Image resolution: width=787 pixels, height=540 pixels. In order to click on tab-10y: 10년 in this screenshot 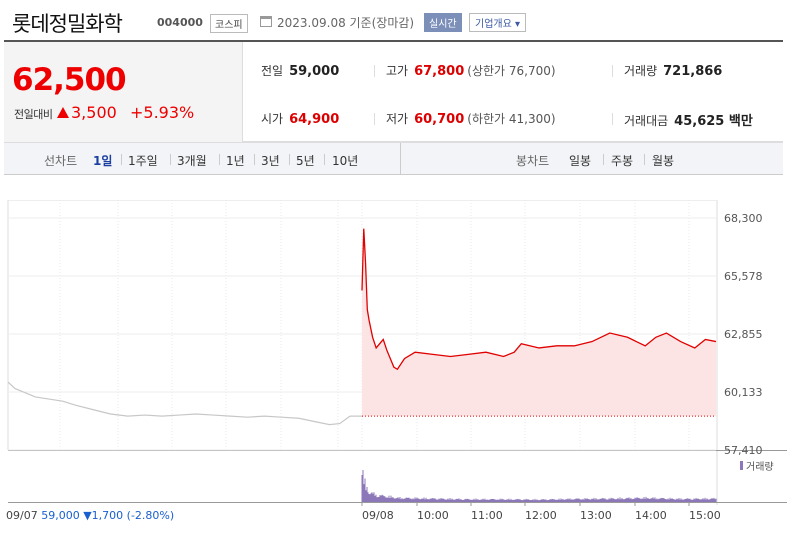, I will do `click(345, 161)`.